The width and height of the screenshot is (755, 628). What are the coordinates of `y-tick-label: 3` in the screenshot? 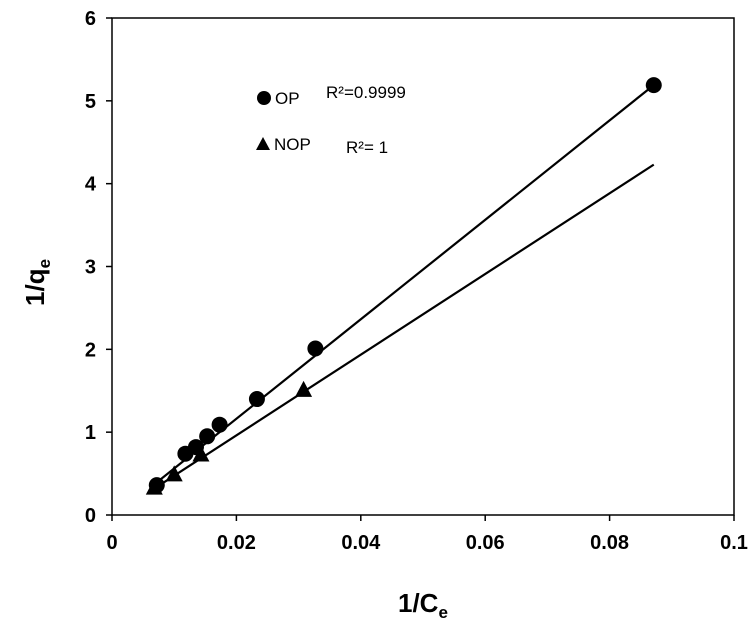 It's located at (90, 268).